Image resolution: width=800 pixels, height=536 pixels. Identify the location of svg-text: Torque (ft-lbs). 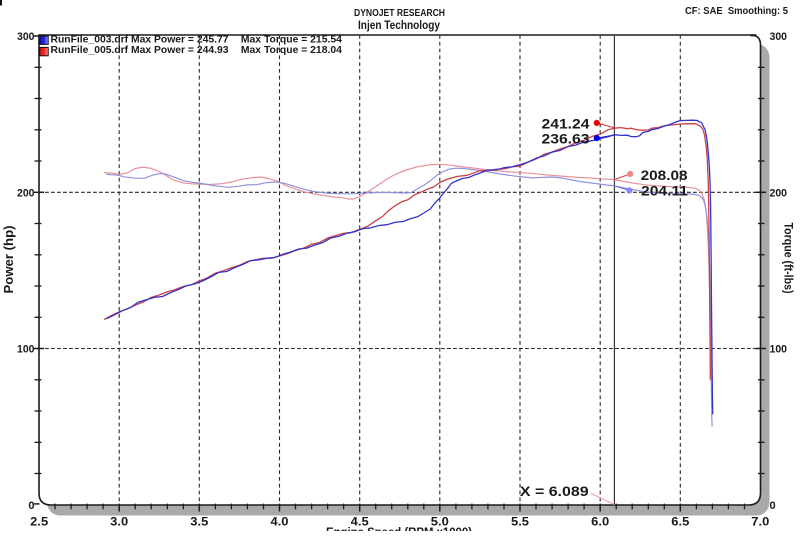
(789, 258).